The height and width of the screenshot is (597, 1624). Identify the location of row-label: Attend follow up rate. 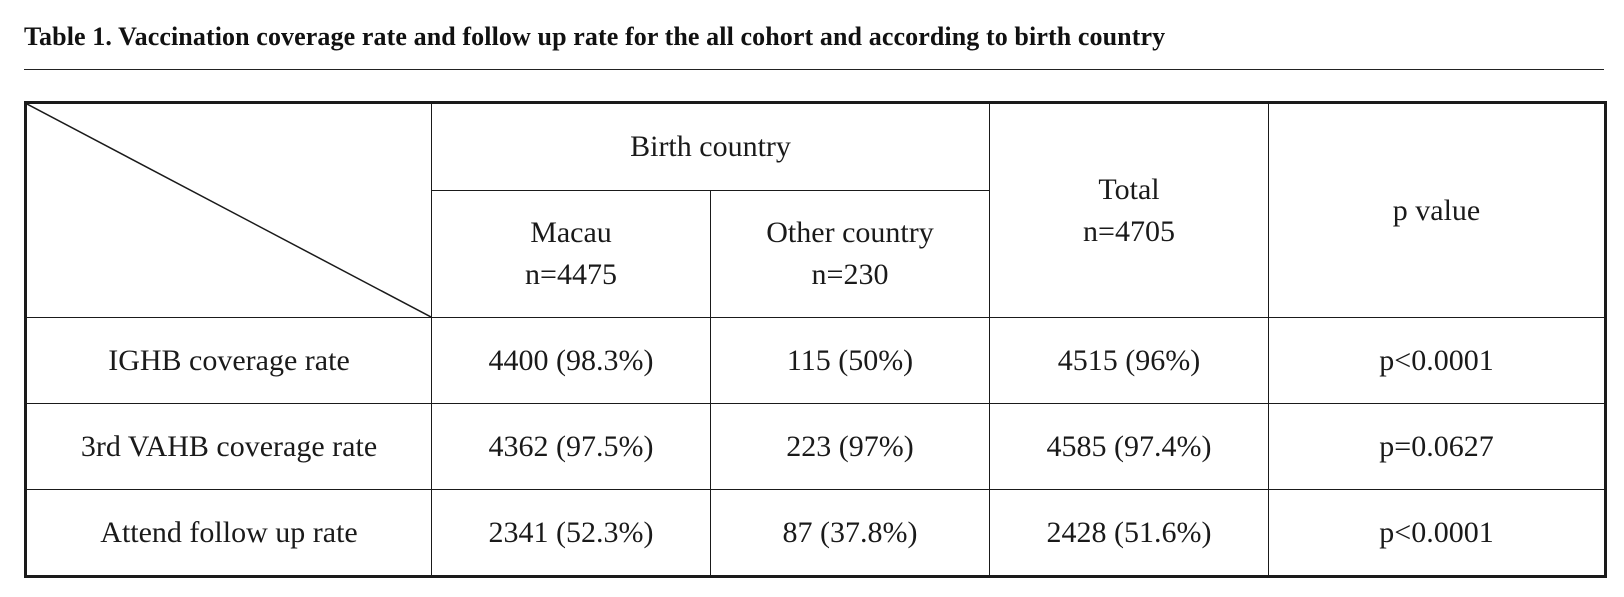
(228, 533).